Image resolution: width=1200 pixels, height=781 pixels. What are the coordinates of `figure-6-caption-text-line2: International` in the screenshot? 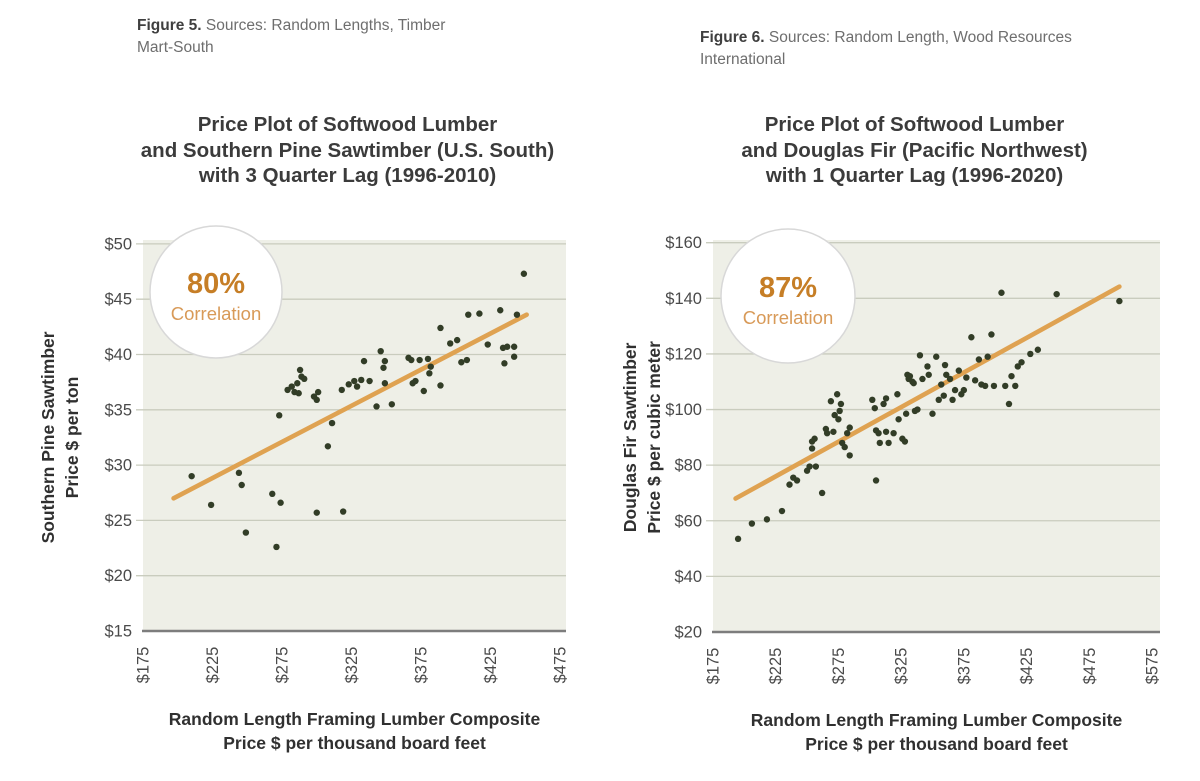 It's located at (743, 59).